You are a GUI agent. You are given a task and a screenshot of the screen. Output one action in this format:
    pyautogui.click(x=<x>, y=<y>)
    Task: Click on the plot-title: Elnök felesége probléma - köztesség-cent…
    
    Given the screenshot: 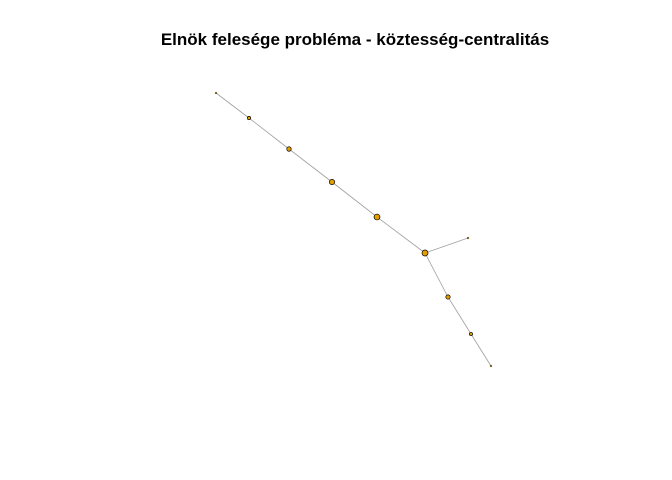 What is the action you would take?
    pyautogui.click(x=355, y=39)
    